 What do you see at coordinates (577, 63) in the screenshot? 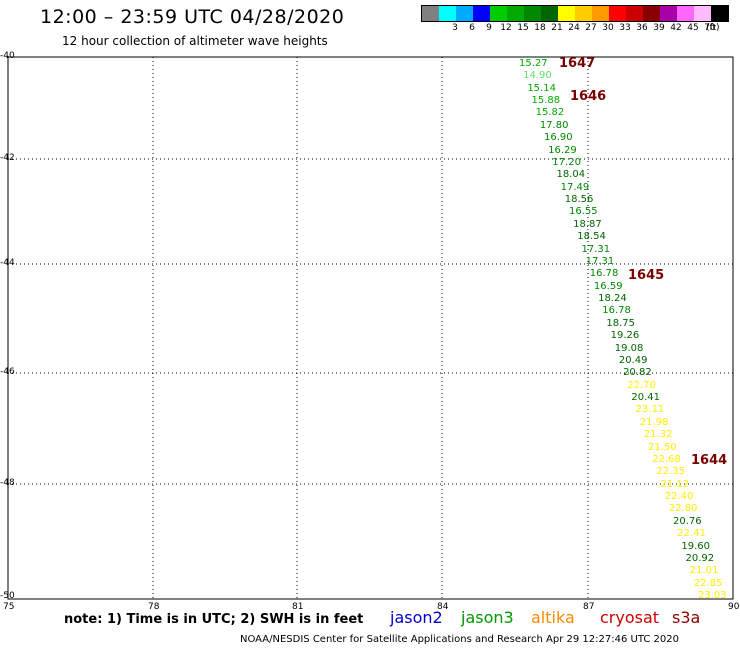
I see `pass-number-label: 1647` at bounding box center [577, 63].